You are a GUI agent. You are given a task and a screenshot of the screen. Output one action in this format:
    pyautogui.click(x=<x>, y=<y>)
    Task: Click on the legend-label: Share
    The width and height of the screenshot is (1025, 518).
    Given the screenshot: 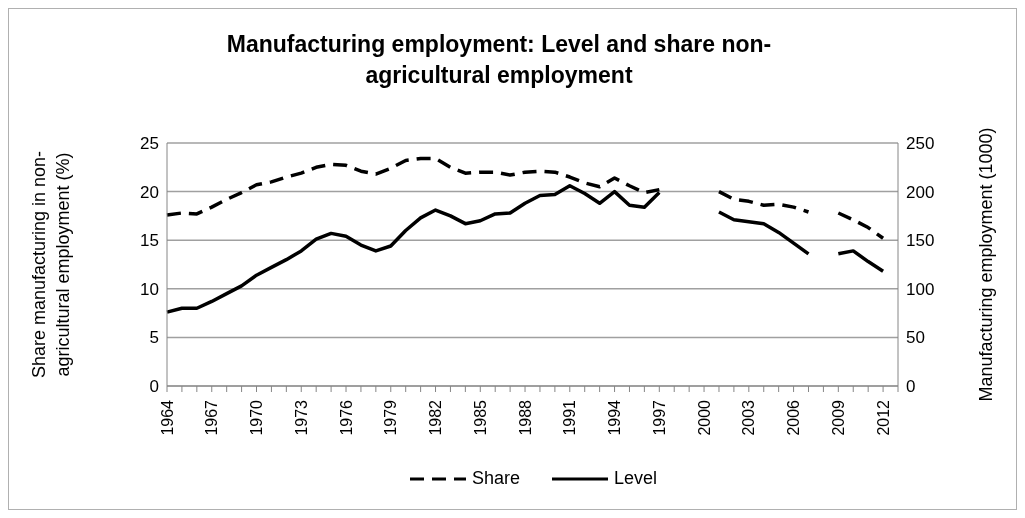 What is the action you would take?
    pyautogui.click(x=495, y=478)
    